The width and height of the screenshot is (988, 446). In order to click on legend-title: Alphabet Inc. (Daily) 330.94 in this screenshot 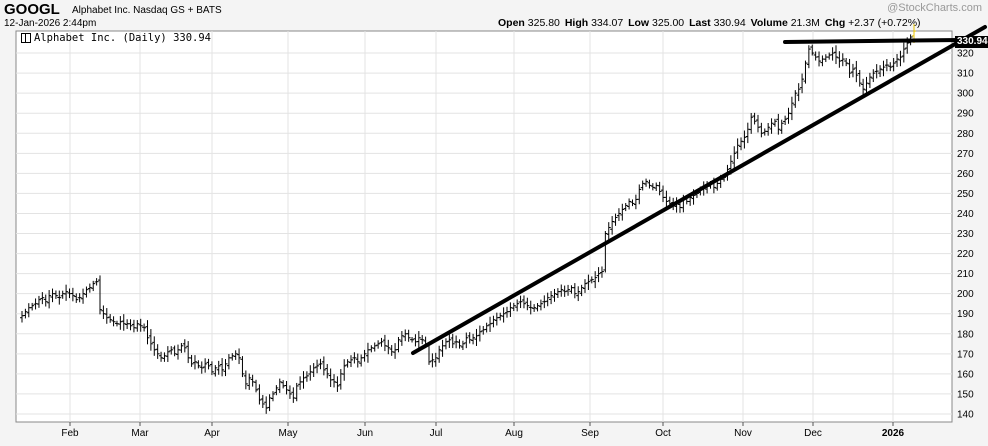, I will do `click(123, 38)`.